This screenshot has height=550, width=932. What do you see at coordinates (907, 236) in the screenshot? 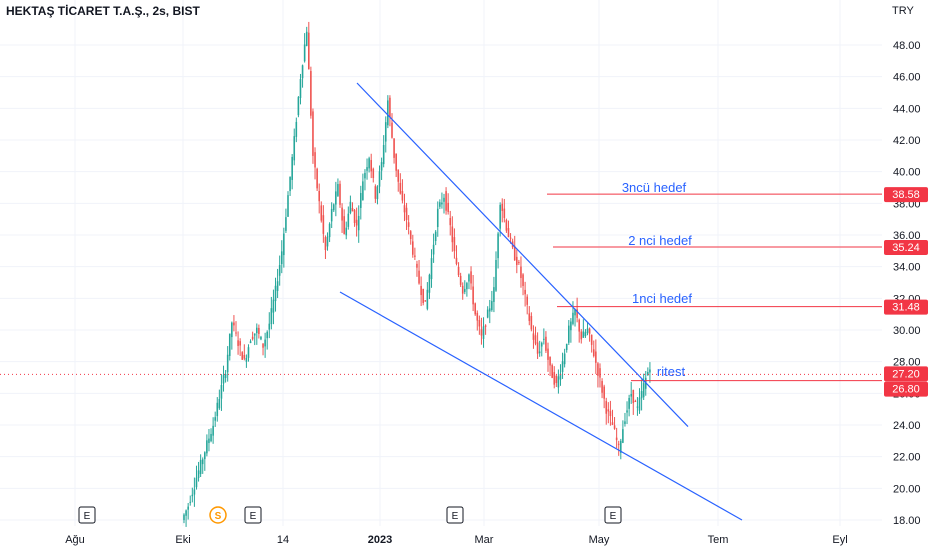
I see `y-tick-label: 36.00` at bounding box center [907, 236].